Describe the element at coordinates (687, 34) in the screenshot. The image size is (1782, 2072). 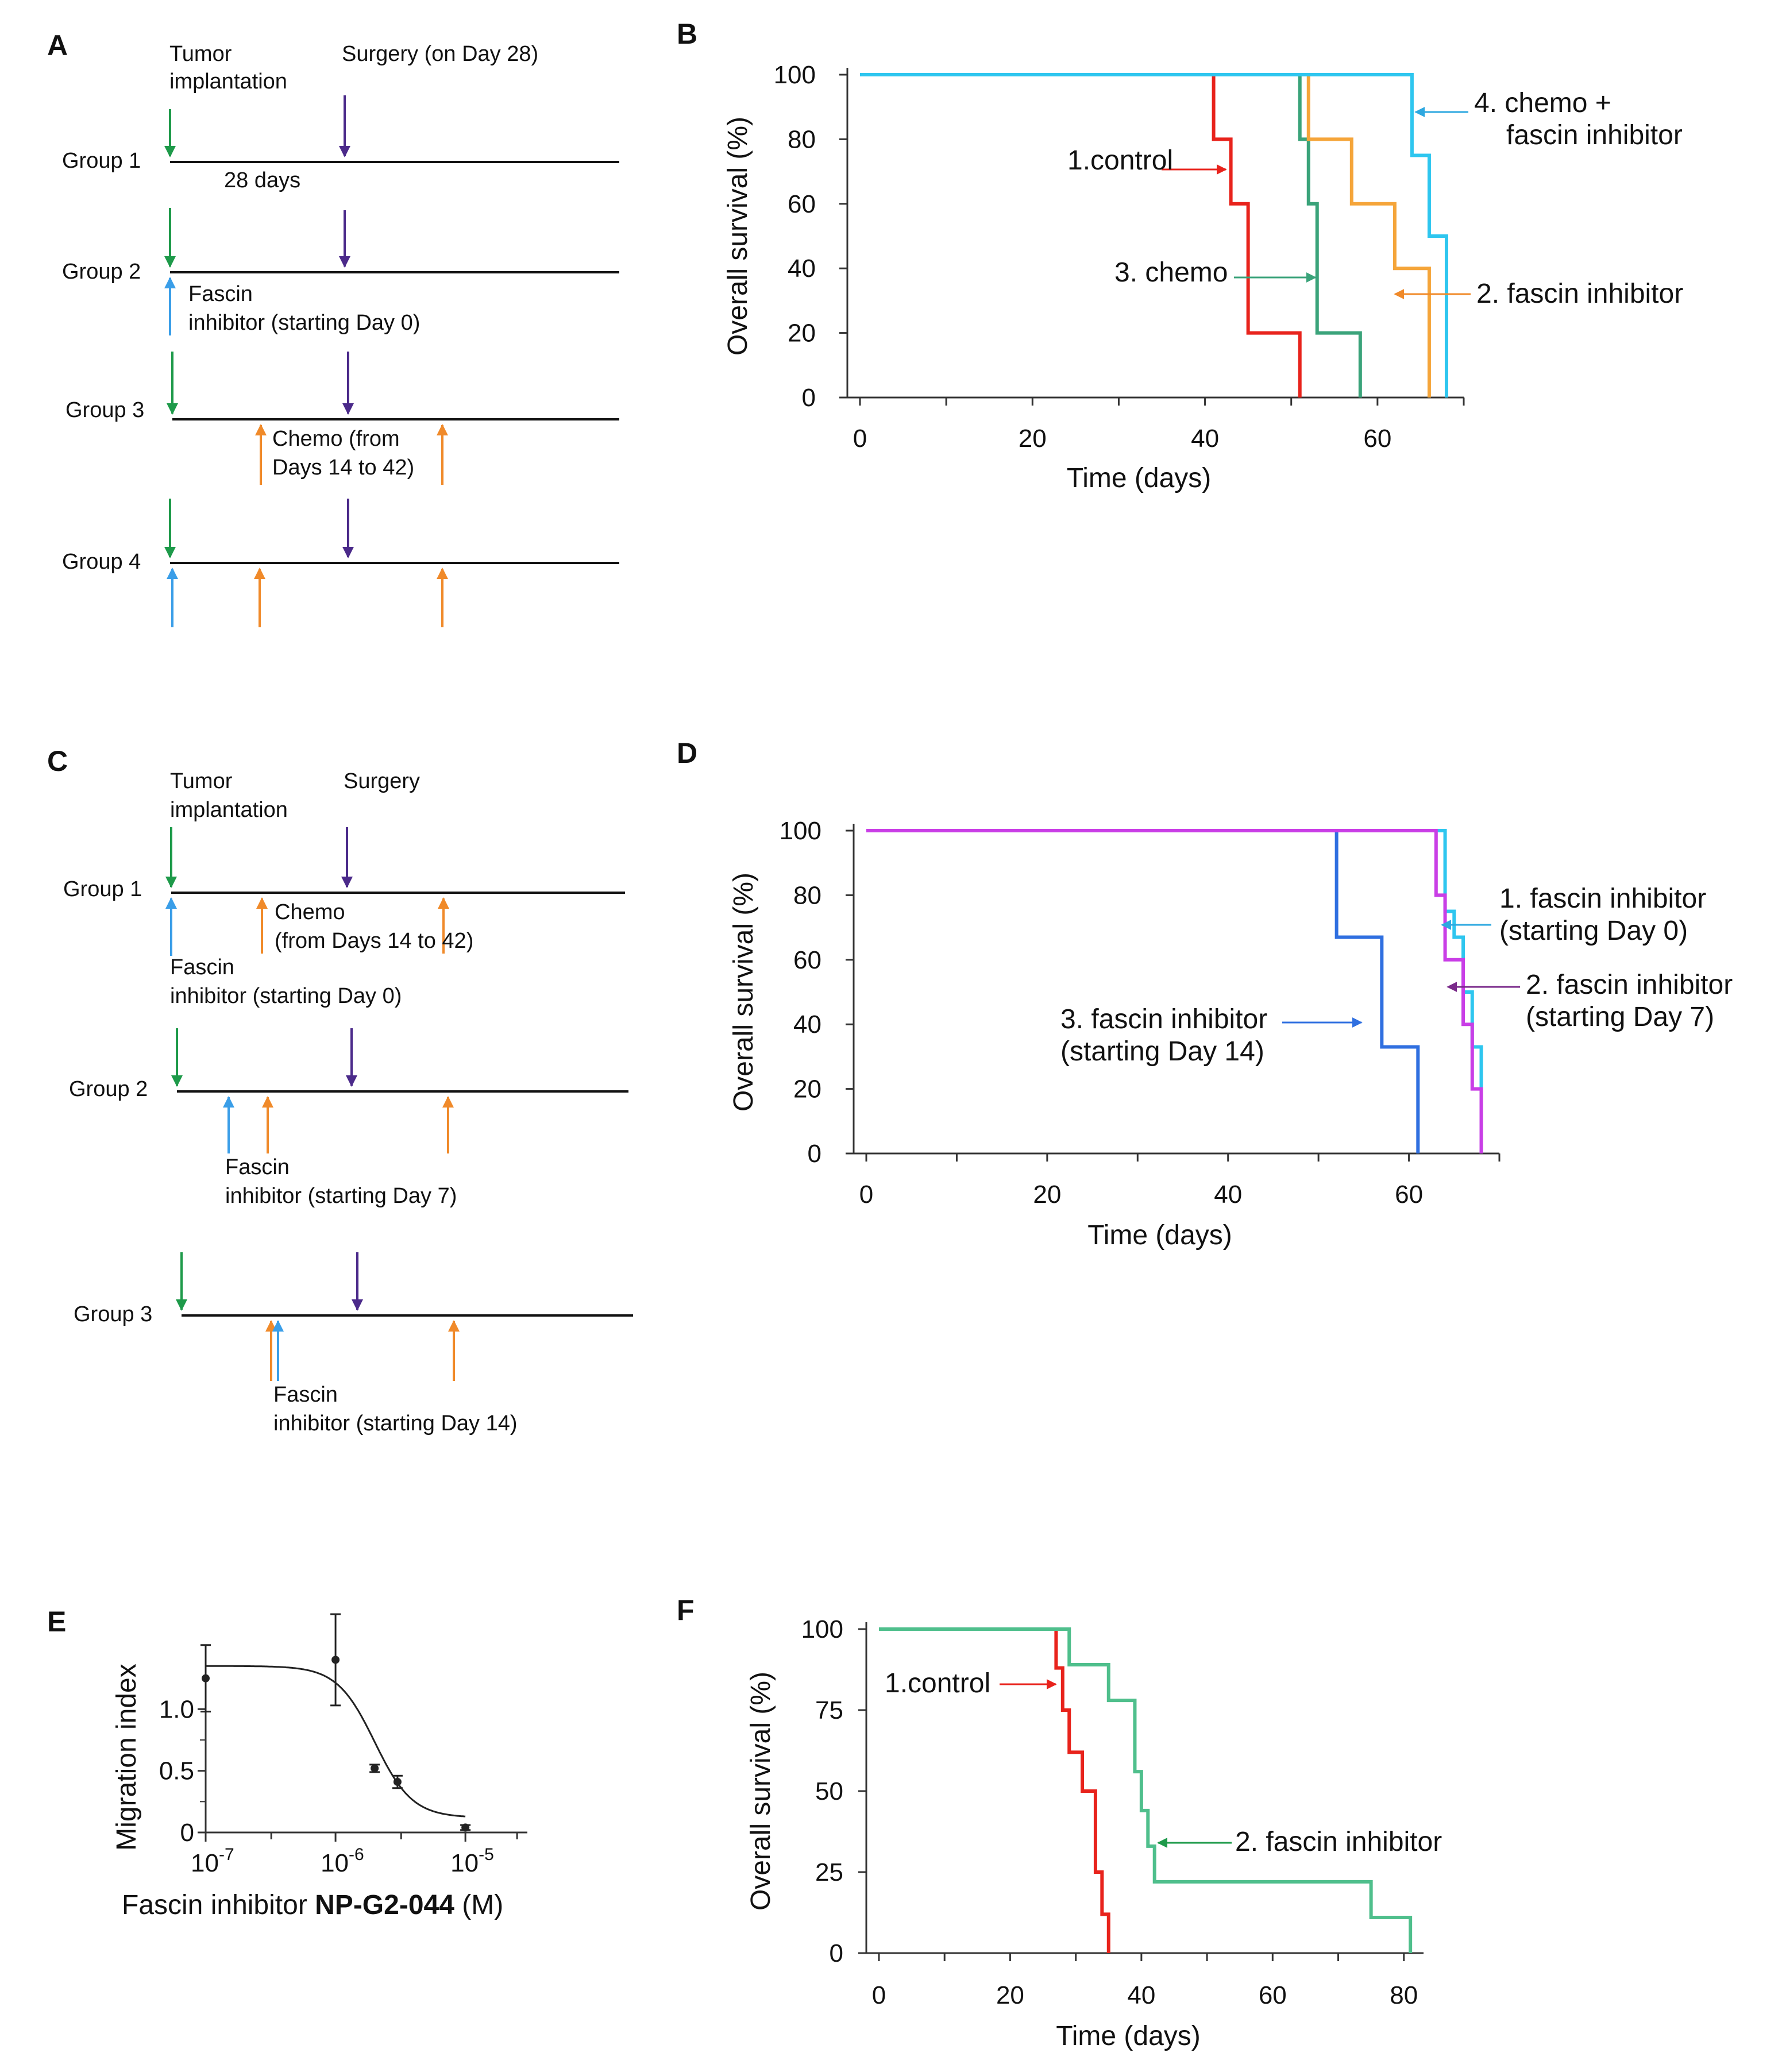
I see `panel-label-b: B` at that location.